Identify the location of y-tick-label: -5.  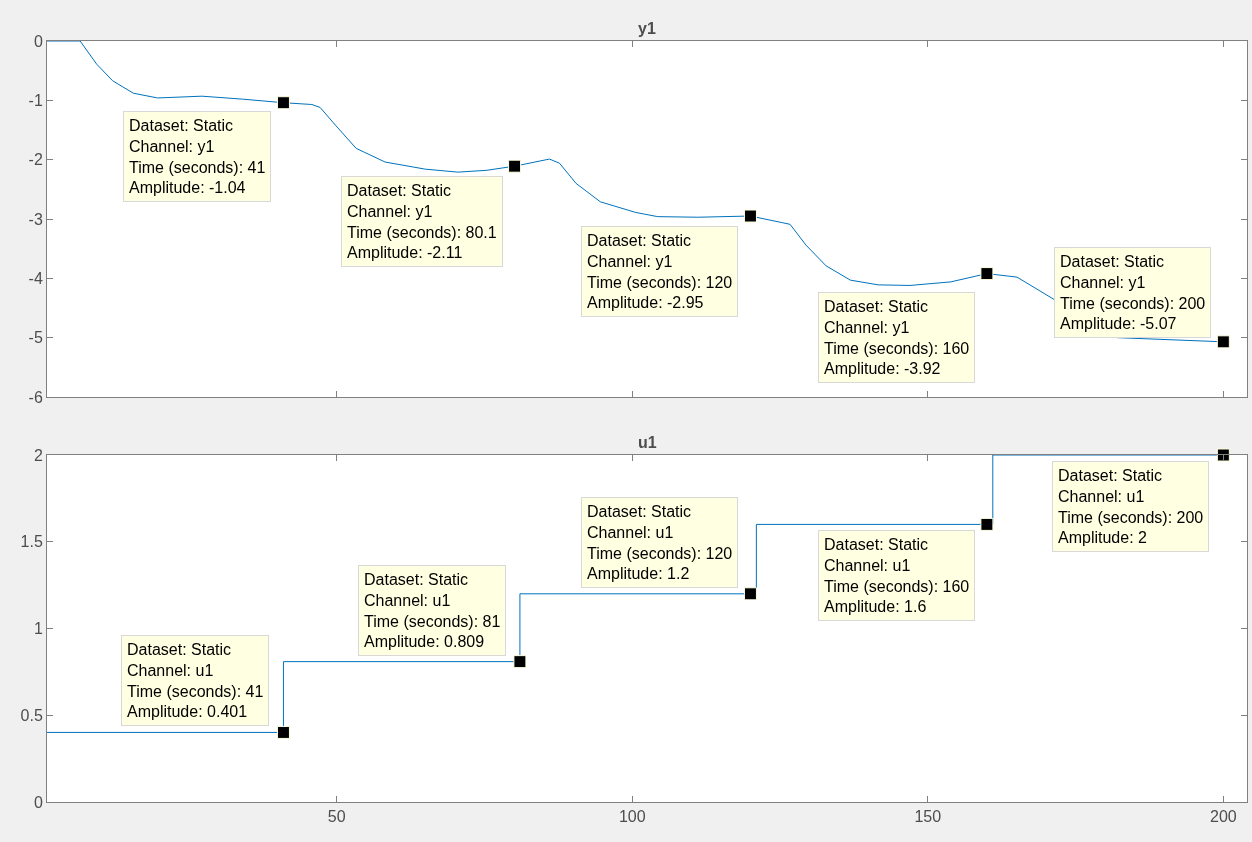
(35, 338).